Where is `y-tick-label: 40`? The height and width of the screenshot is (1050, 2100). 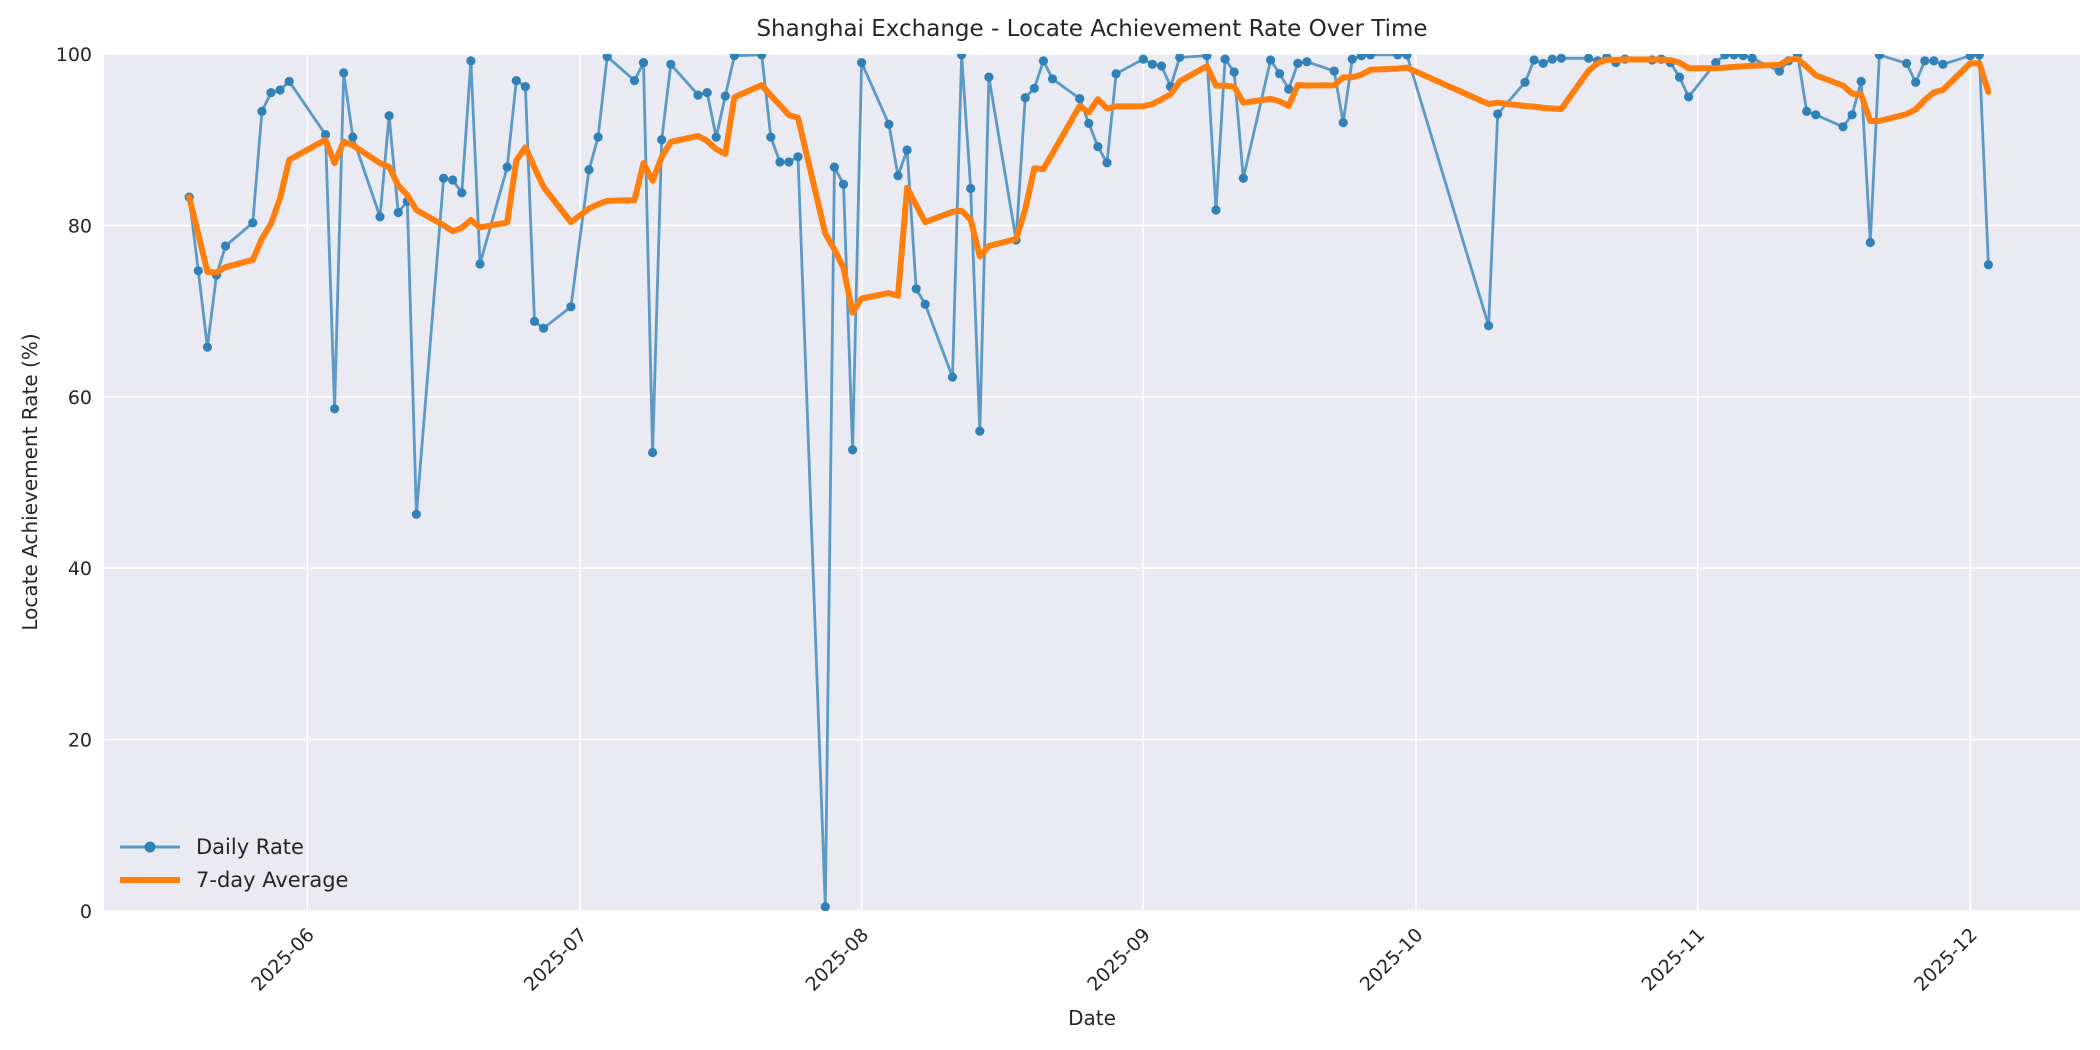 y-tick-label: 40 is located at coordinates (80, 569).